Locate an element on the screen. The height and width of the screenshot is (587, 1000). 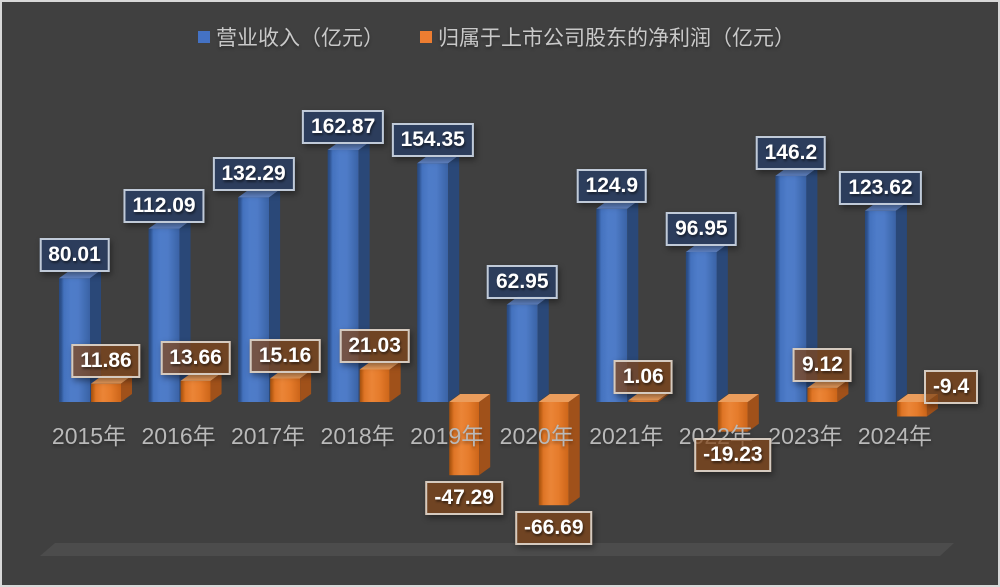
bar-revenue-2022年 is located at coordinates (706, 323).